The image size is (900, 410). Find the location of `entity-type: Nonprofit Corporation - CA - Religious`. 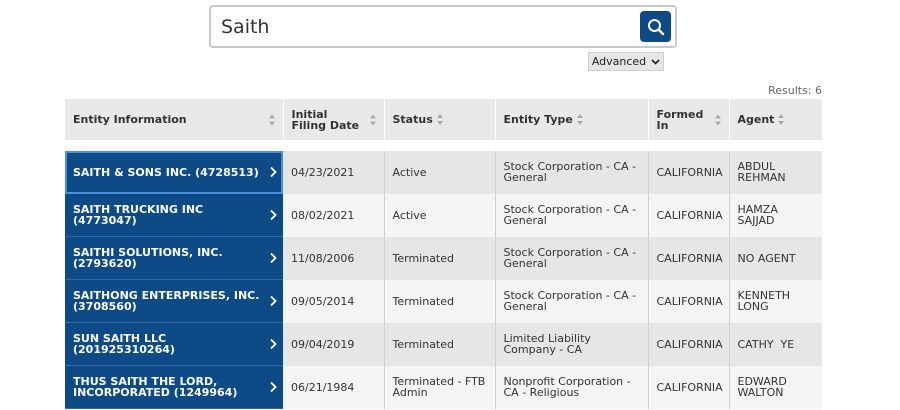

entity-type: Nonprofit Corporation - CA - Religious is located at coordinates (572, 387).